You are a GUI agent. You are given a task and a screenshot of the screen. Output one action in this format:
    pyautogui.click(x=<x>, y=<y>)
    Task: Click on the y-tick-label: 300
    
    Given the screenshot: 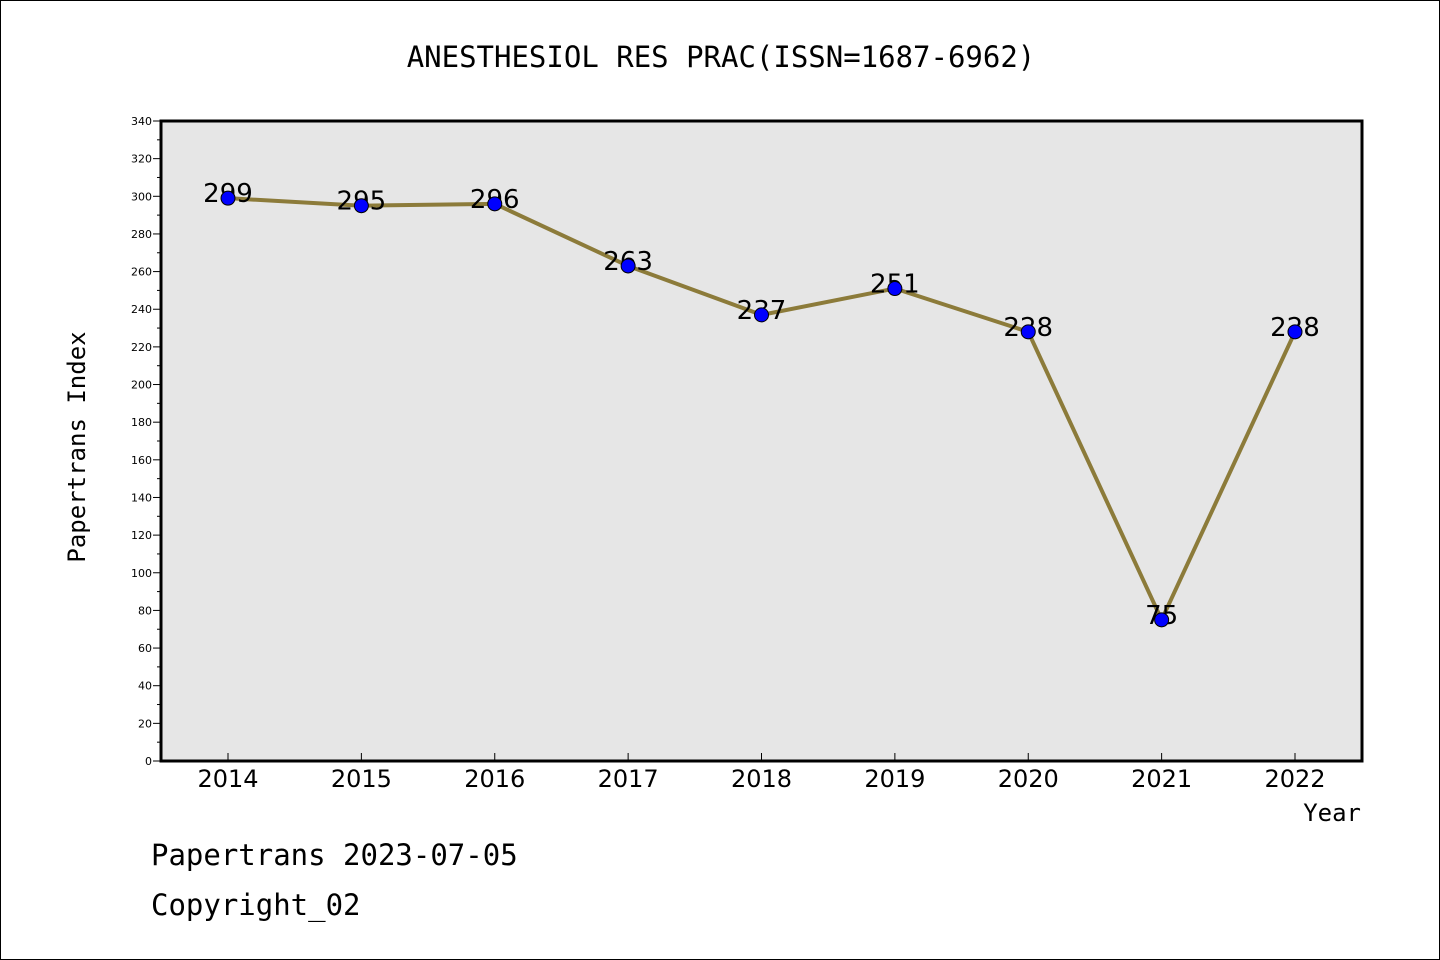 What is the action you would take?
    pyautogui.click(x=141, y=196)
    